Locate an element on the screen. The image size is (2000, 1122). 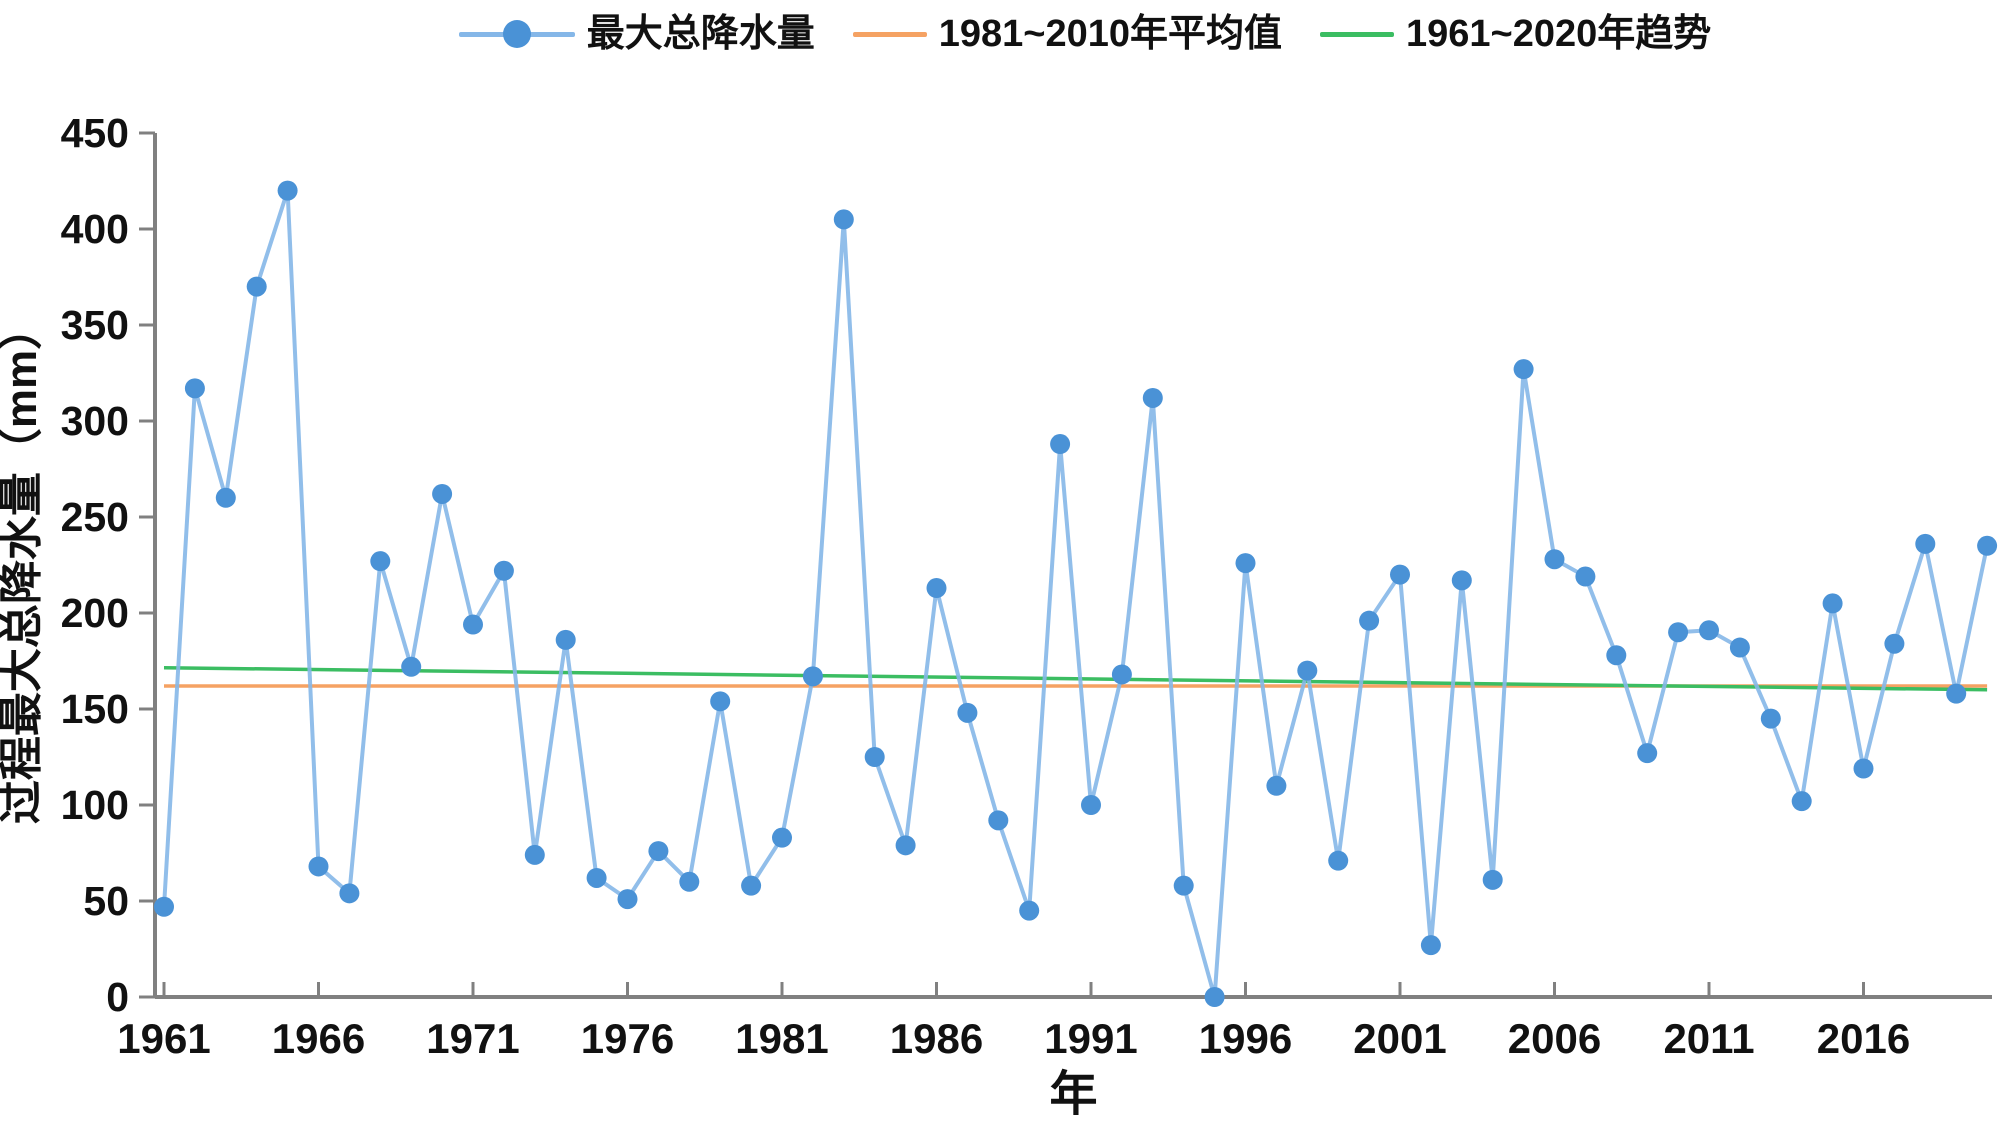
y-tick-label: 100 is located at coordinates (95, 805).